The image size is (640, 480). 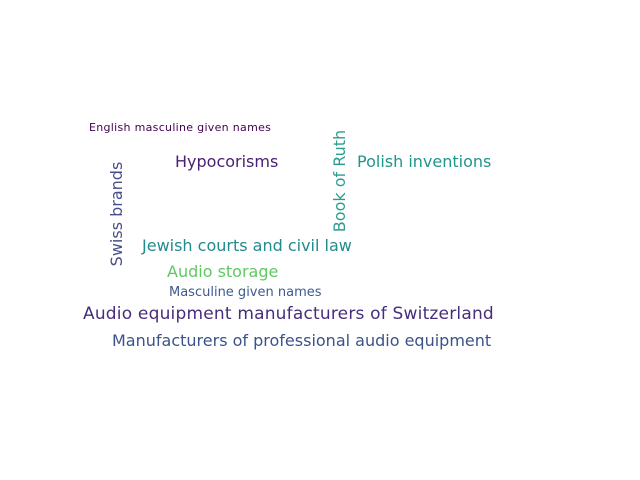 What do you see at coordinates (247, 245) in the screenshot?
I see `word-jewish-courts-and-civil-law: Jewish courts and civil law` at bounding box center [247, 245].